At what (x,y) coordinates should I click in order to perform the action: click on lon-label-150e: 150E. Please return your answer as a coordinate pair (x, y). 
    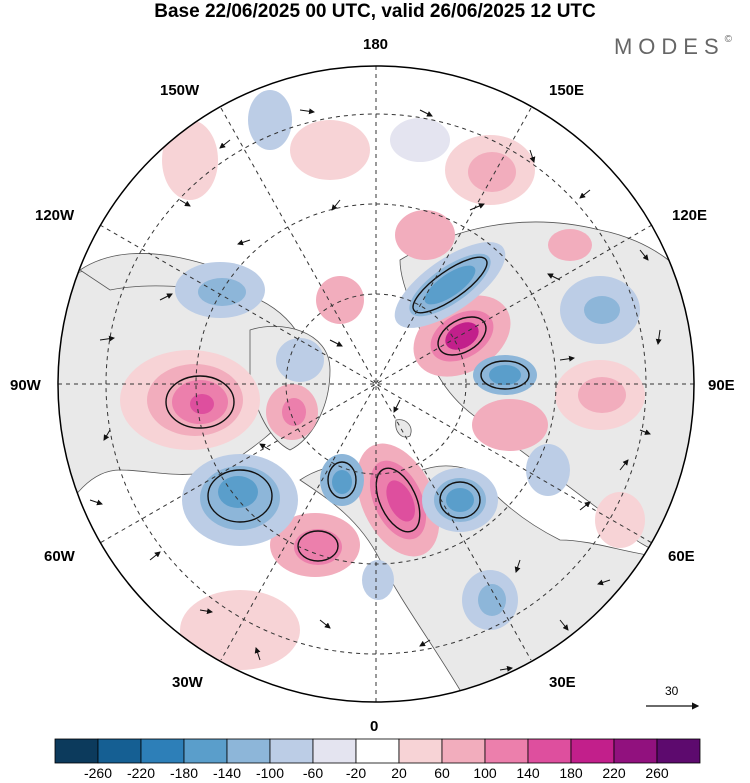
    Looking at the image, I should click on (567, 90).